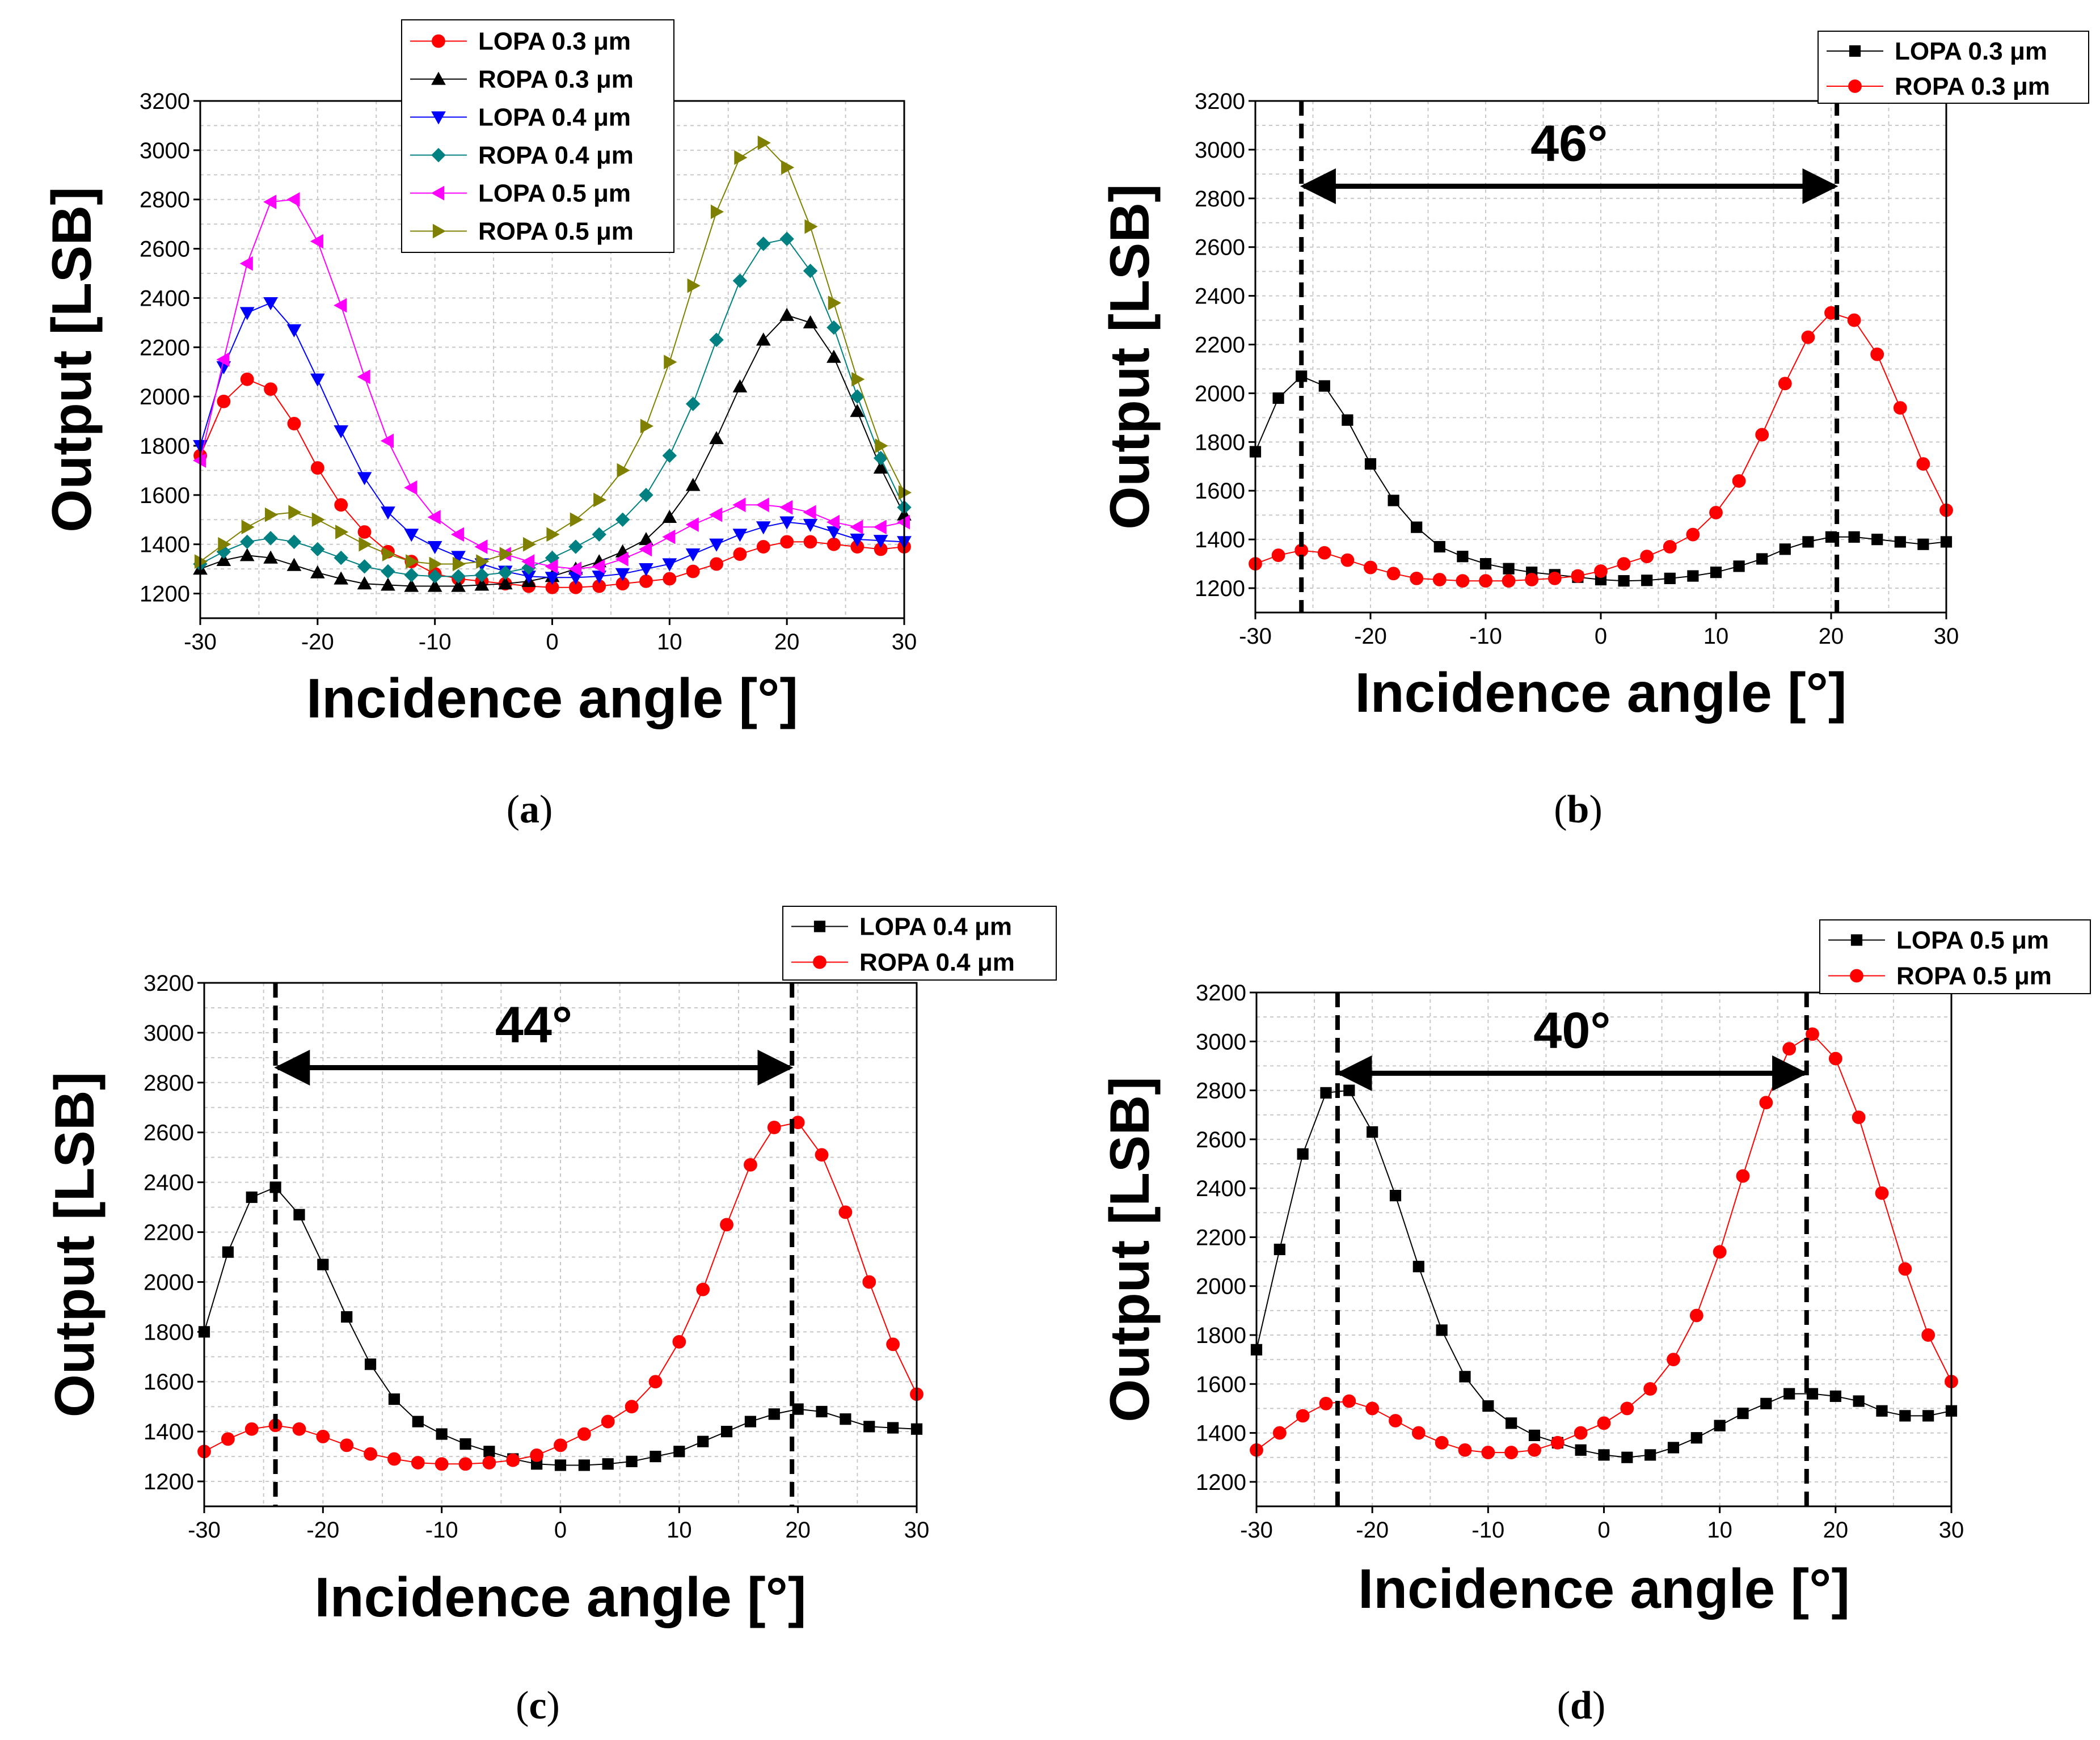 This screenshot has height=1740, width=2100. I want to click on legend-label: LOPA 0.5 μm, so click(1972, 941).